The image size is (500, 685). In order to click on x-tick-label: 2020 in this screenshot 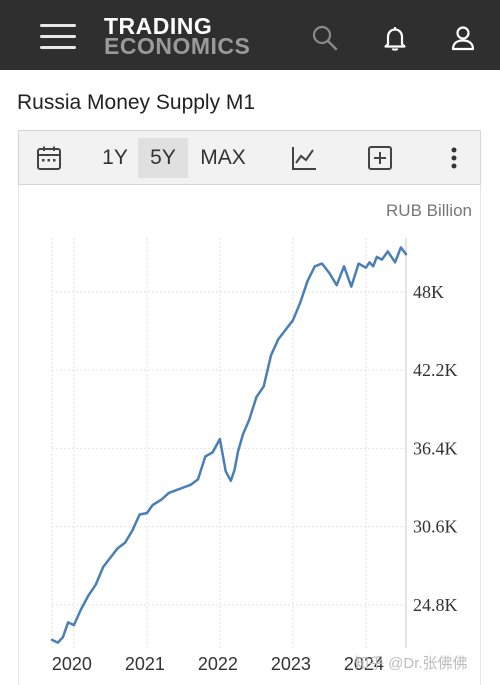, I will do `click(72, 664)`.